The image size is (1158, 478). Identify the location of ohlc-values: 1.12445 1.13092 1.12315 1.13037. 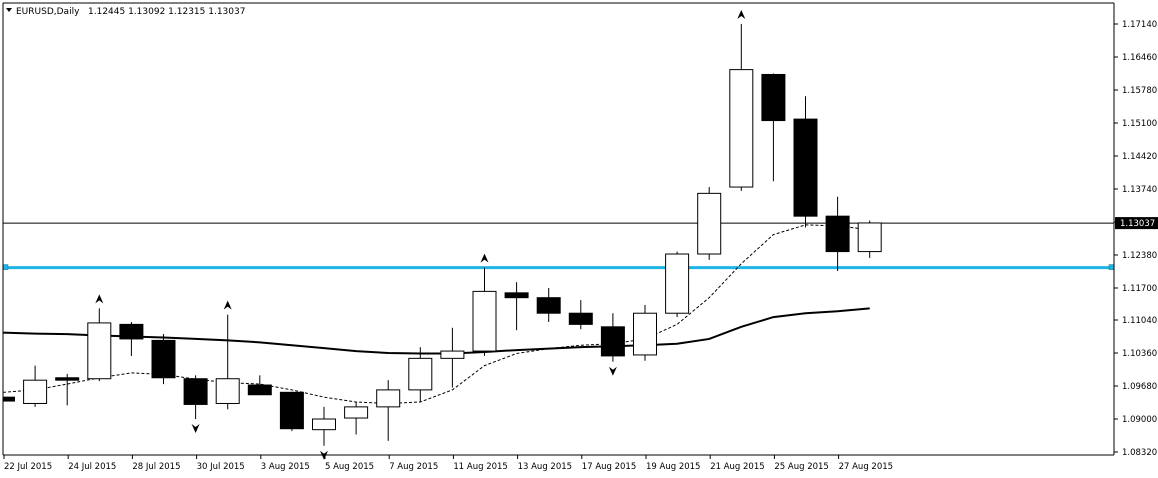
(166, 12).